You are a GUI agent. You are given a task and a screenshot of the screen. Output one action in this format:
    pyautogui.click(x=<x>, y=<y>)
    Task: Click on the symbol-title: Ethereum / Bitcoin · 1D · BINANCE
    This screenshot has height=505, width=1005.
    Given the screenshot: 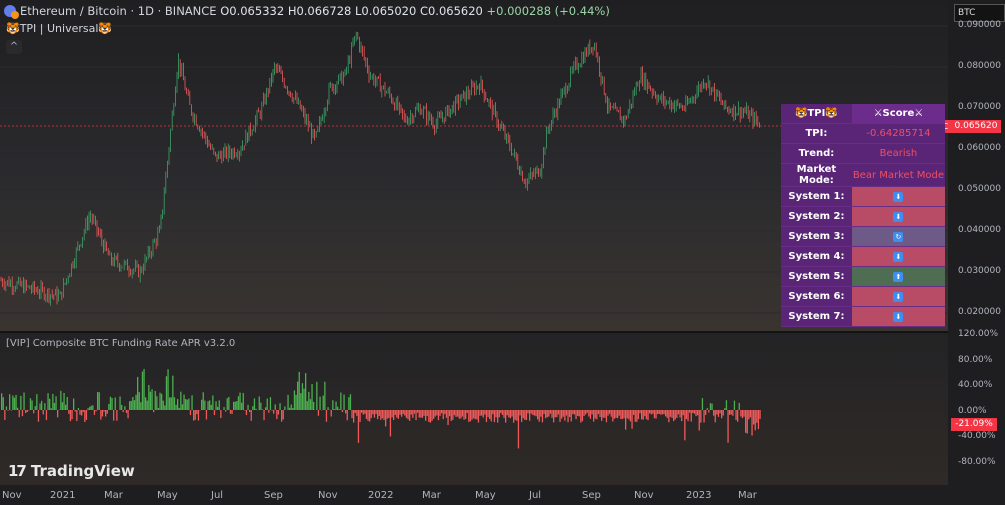 What is the action you would take?
    pyautogui.click(x=118, y=11)
    